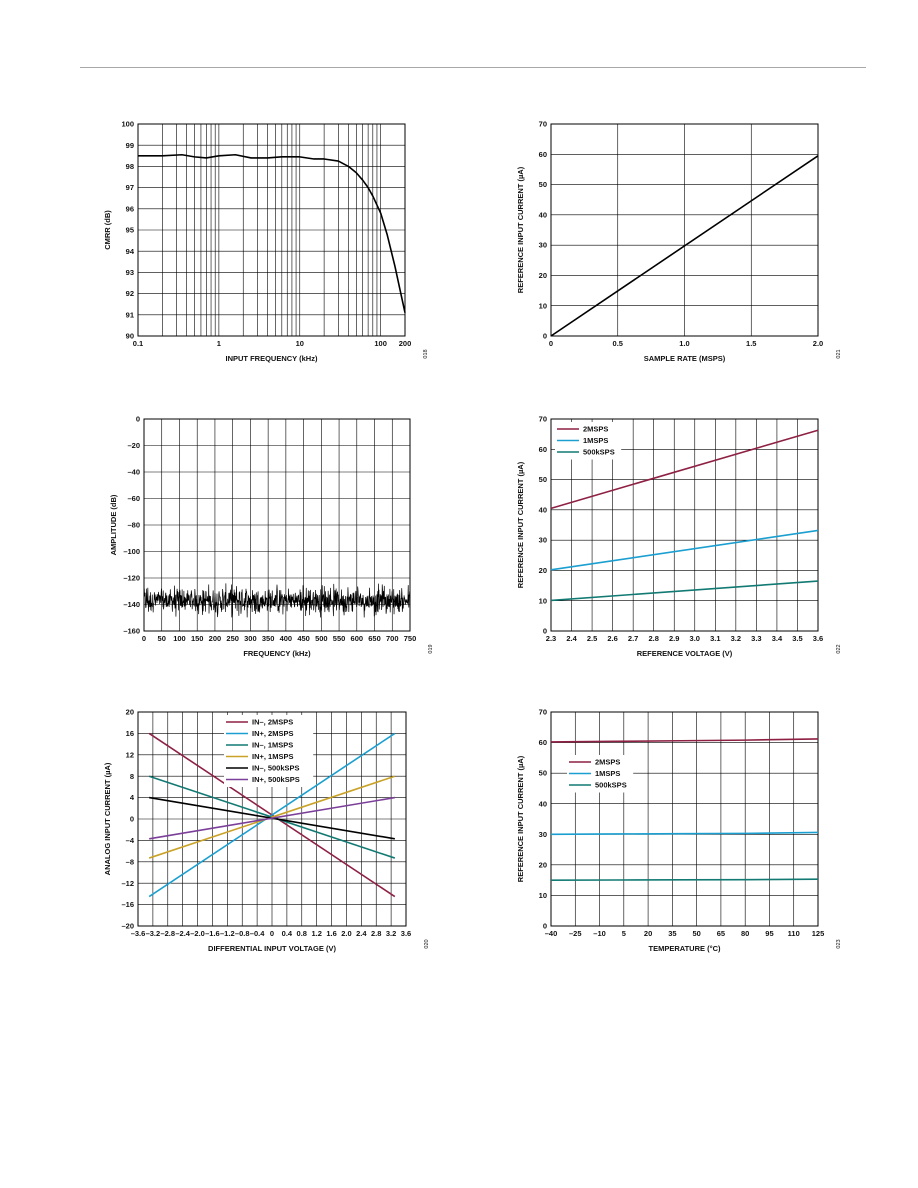 The image size is (918, 1188). I want to click on y-tick-label: –40, so click(133, 472).